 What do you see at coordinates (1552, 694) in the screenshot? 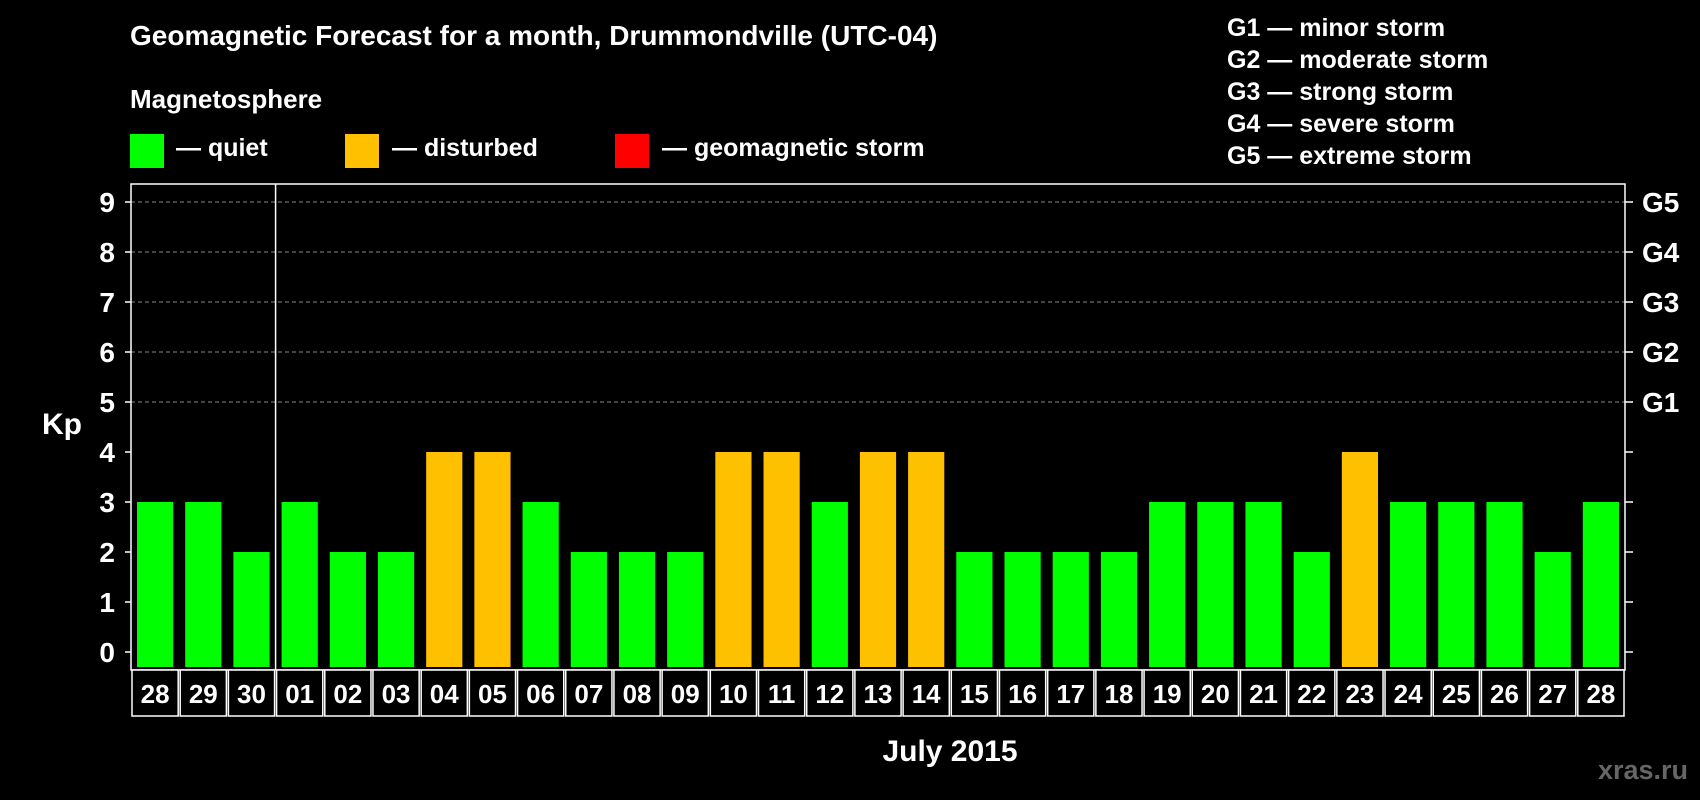
I see `x-tick-label: 27` at bounding box center [1552, 694].